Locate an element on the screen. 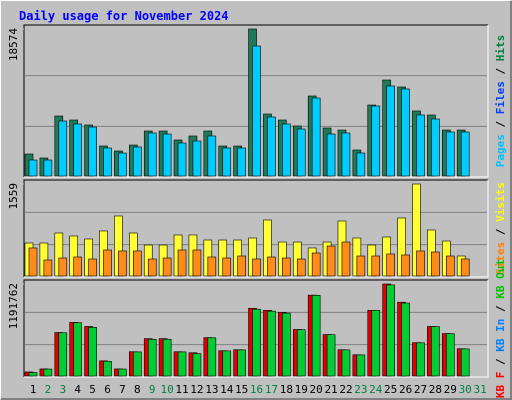  x-tick-label: 27 is located at coordinates (420, 389).